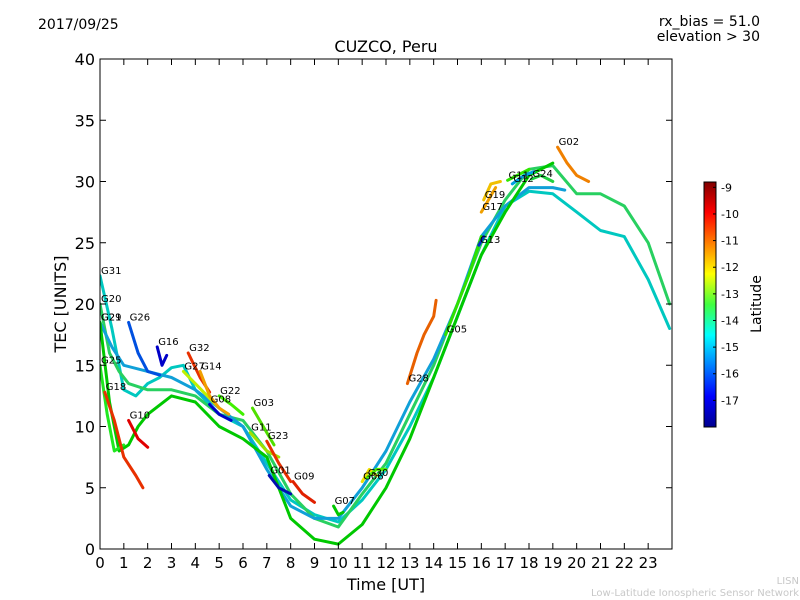 The image size is (800, 600). Describe the element at coordinates (85, 304) in the screenshot. I see `y-tick-label-4: 20` at that location.